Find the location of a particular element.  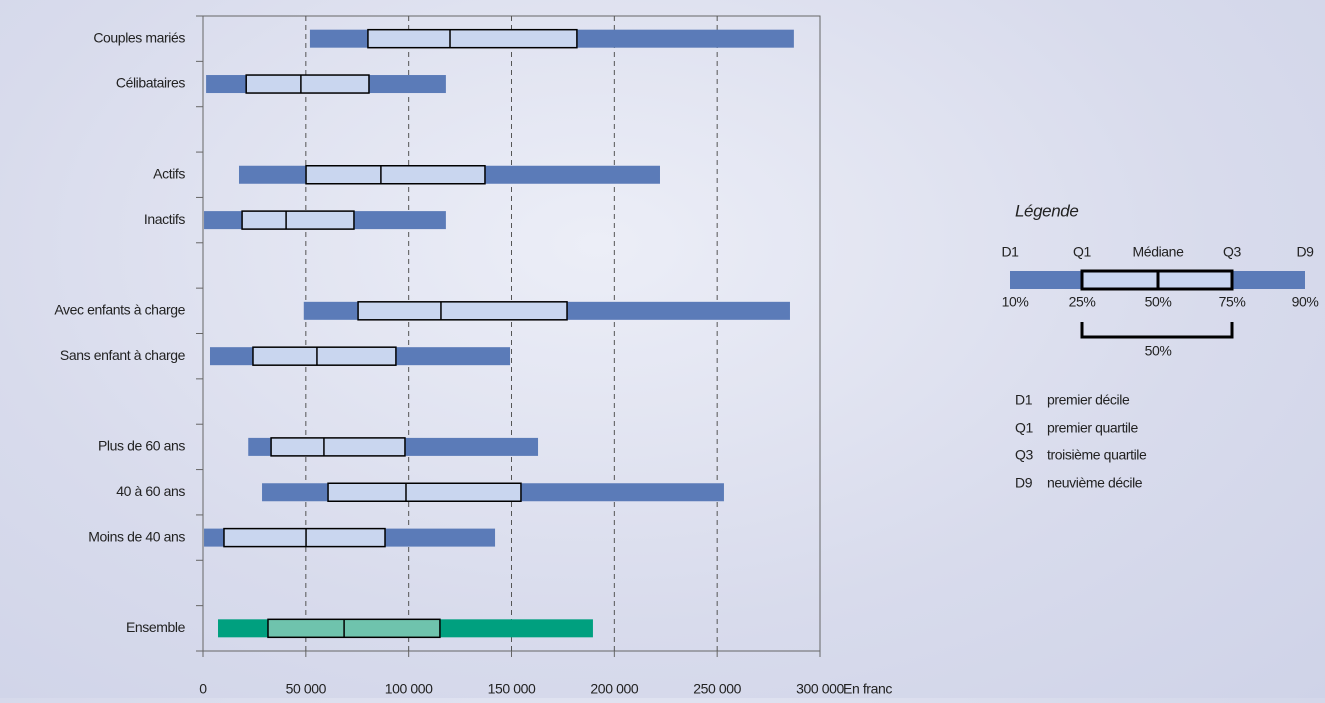

legend-percent: 90% is located at coordinates (1305, 302).